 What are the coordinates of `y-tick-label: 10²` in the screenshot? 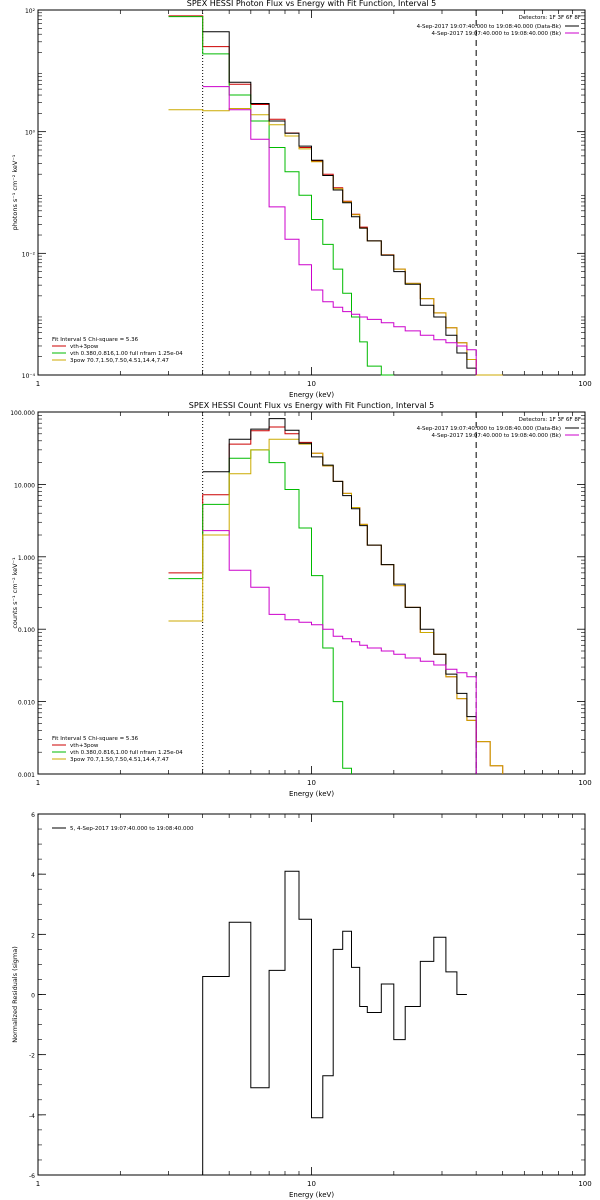 It's located at (30, 11).